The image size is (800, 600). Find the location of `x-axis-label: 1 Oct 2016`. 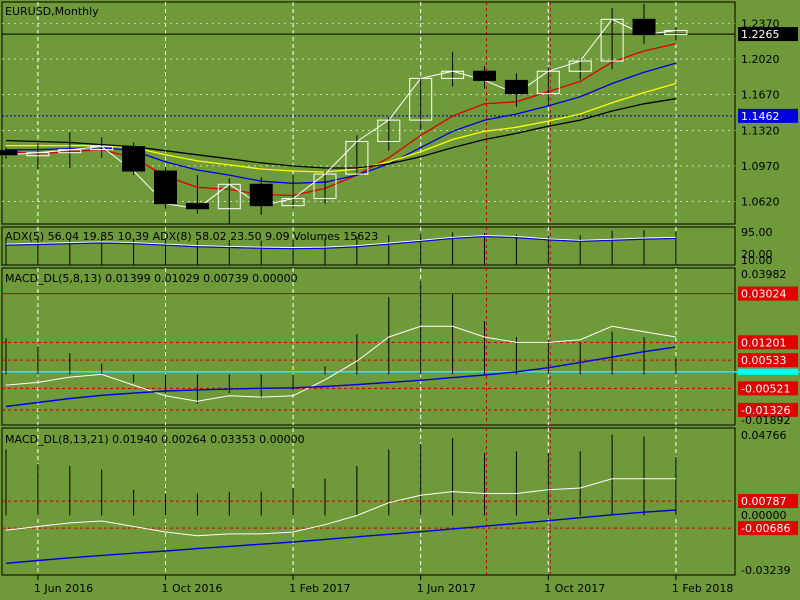

x-axis-label: 1 Oct 2016 is located at coordinates (192, 588).